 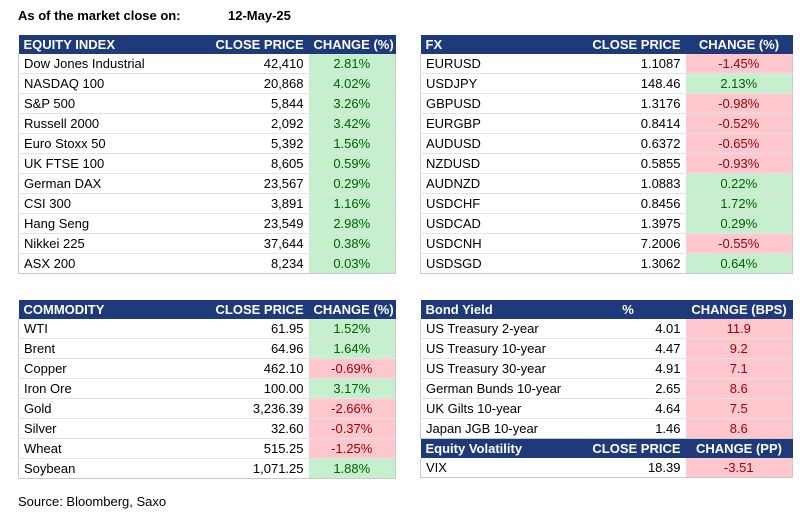 What do you see at coordinates (352, 448) in the screenshot?
I see `commodity-change-cell: -1.25%` at bounding box center [352, 448].